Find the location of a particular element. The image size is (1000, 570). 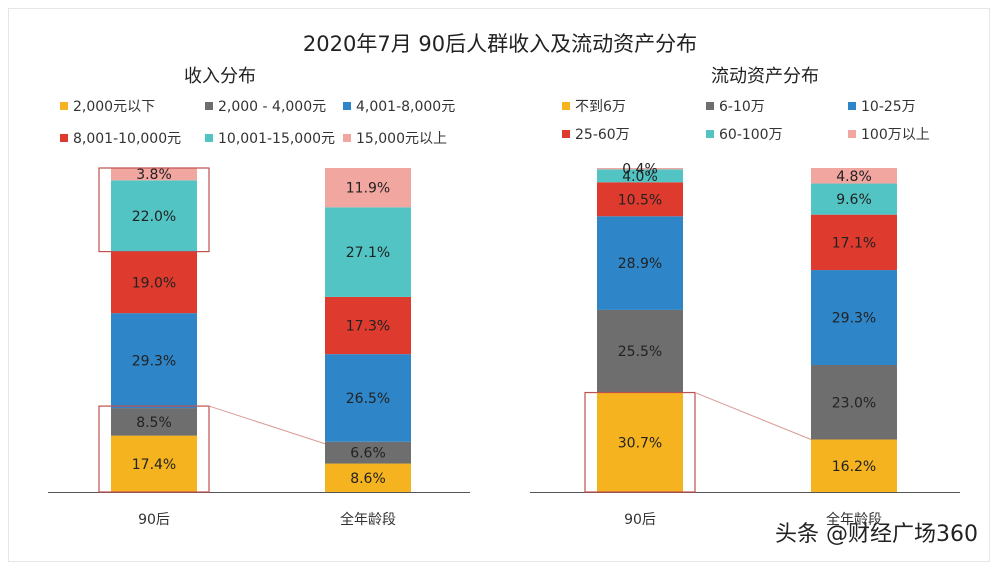

data-label: 9.6% is located at coordinates (854, 200).